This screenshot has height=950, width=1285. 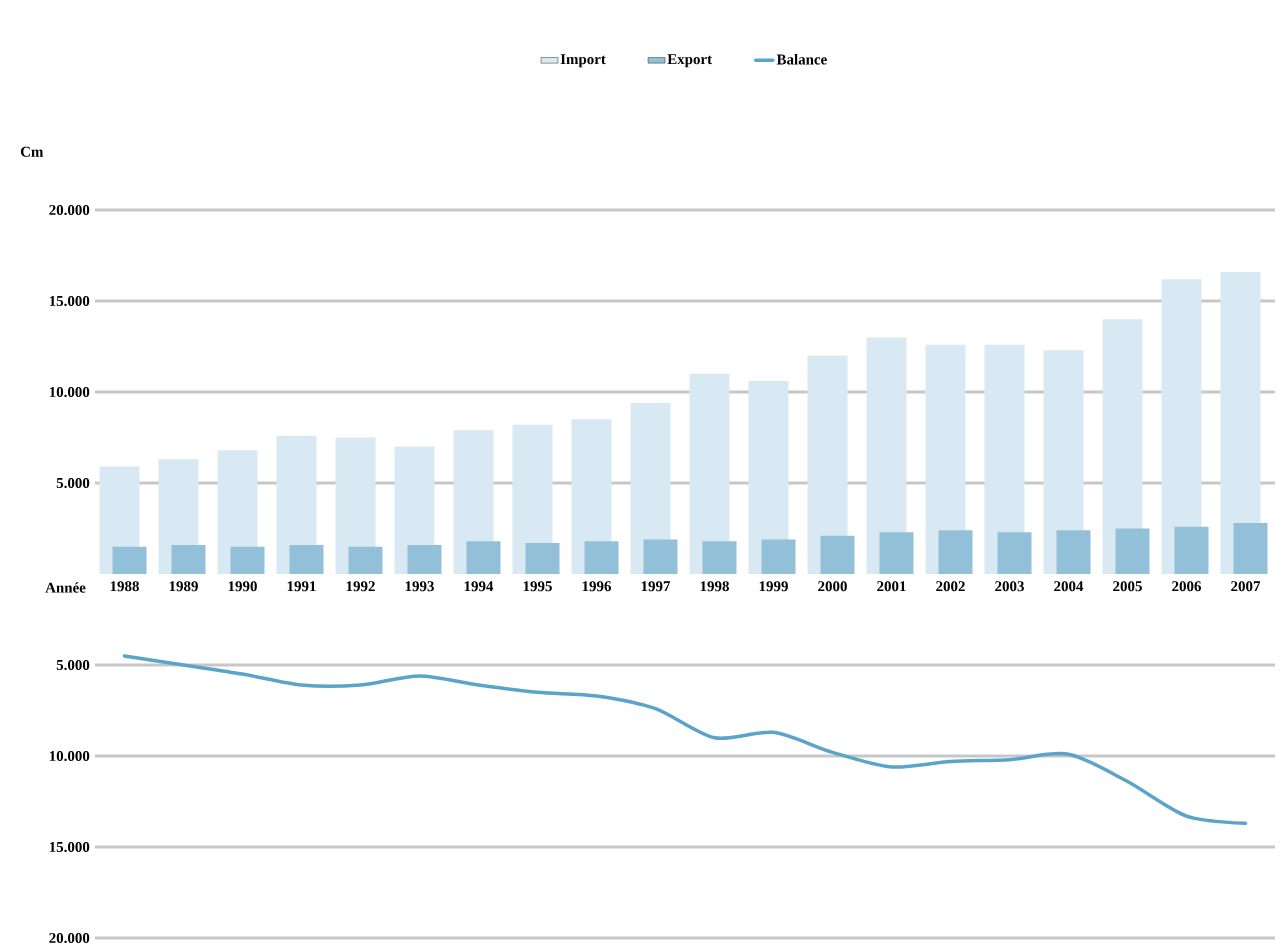 What do you see at coordinates (597, 586) in the screenshot?
I see `x-tick-label: 1996` at bounding box center [597, 586].